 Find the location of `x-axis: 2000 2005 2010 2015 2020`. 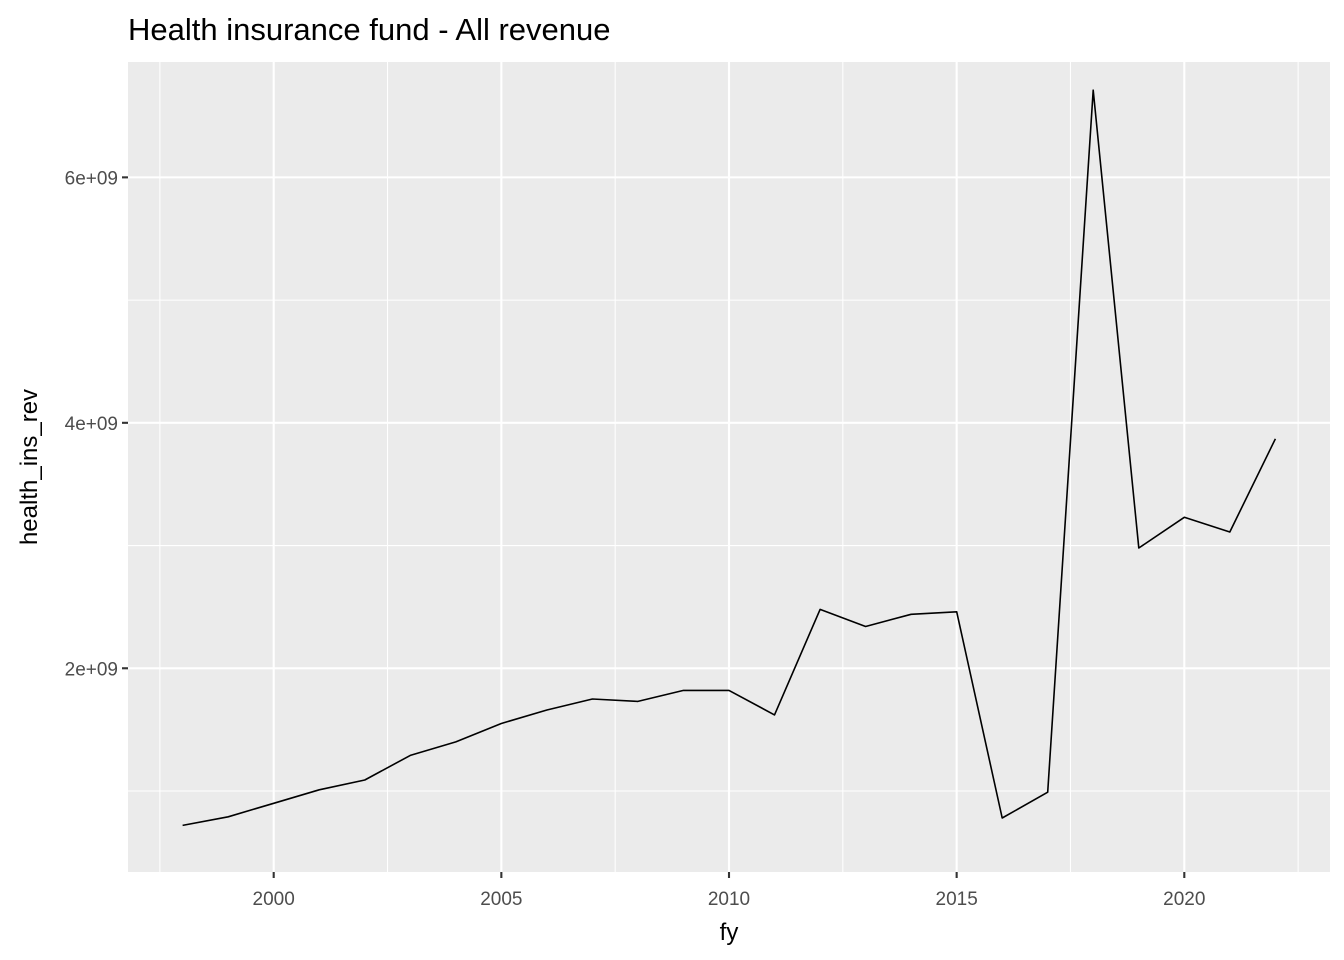

x-axis: 2000 2005 2010 2015 2020 is located at coordinates (729, 891).